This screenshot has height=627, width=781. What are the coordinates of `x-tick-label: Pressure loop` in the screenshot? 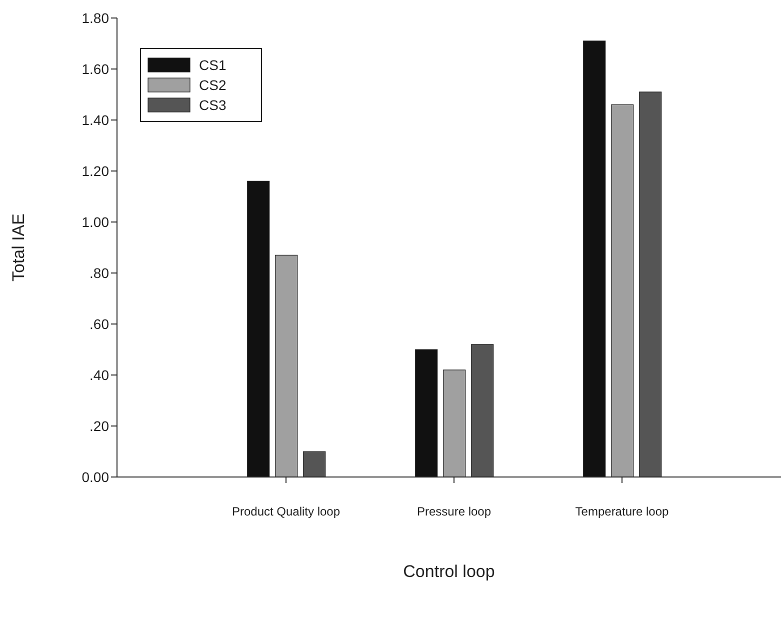 It's located at (454, 511).